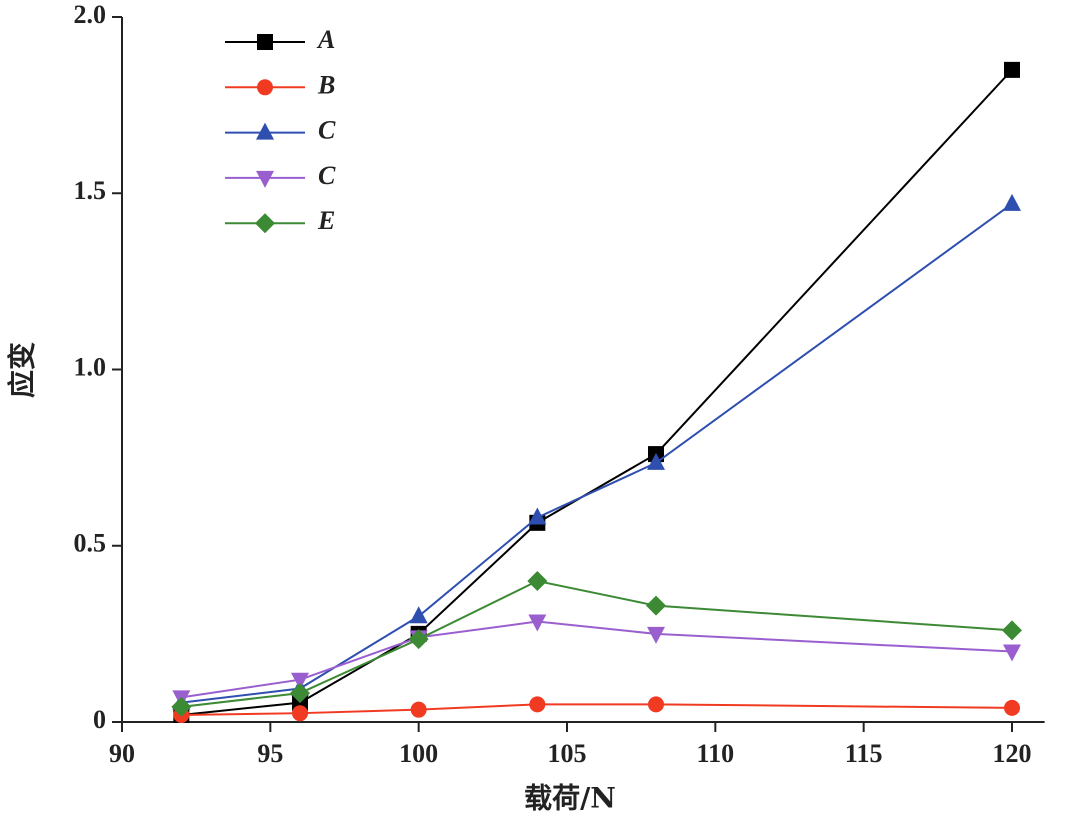 The width and height of the screenshot is (1080, 819). Describe the element at coordinates (567, 753) in the screenshot. I see `x-tick-label: 105` at that location.